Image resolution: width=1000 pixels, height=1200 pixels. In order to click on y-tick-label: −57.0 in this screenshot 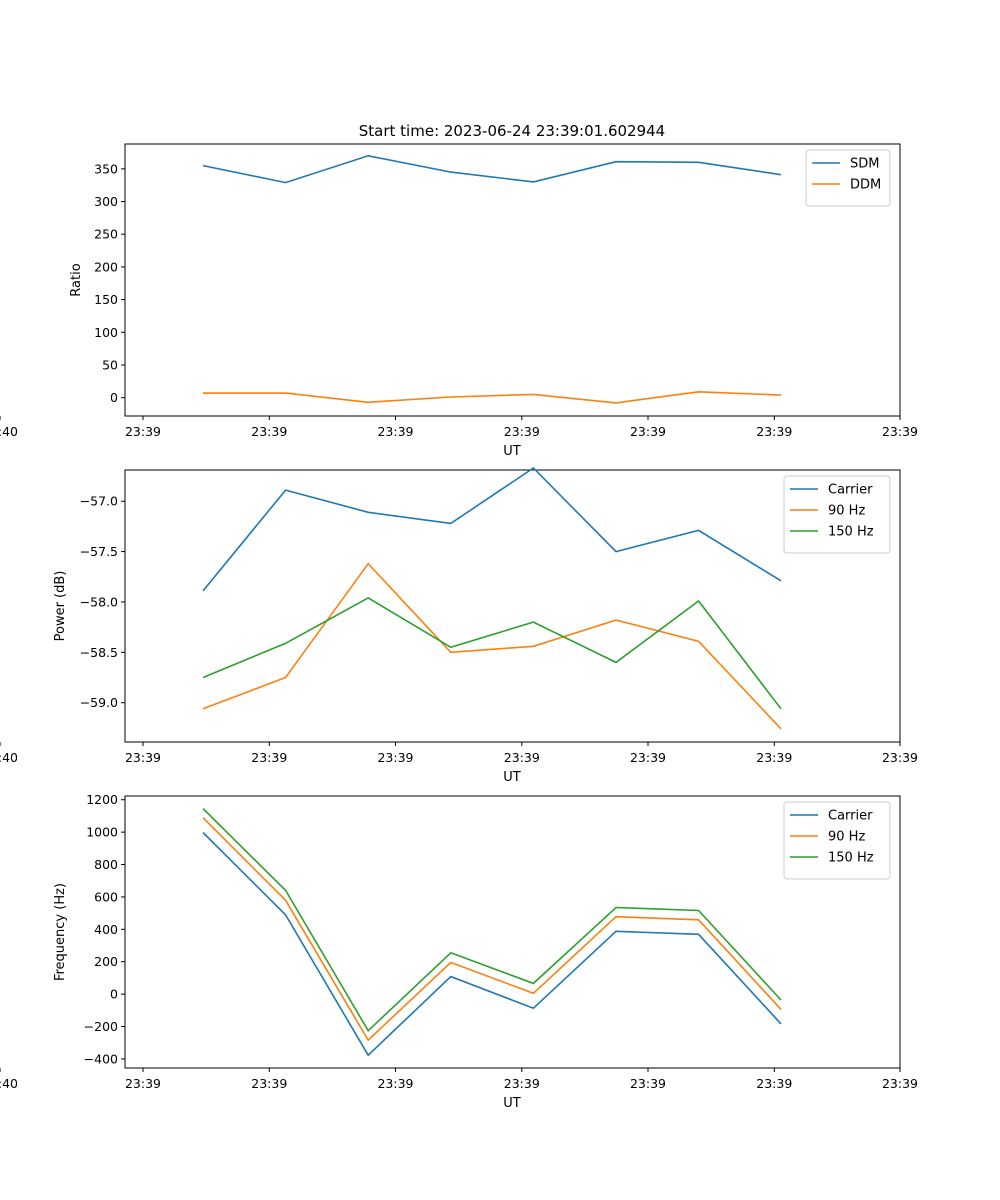, I will do `click(99, 501)`.